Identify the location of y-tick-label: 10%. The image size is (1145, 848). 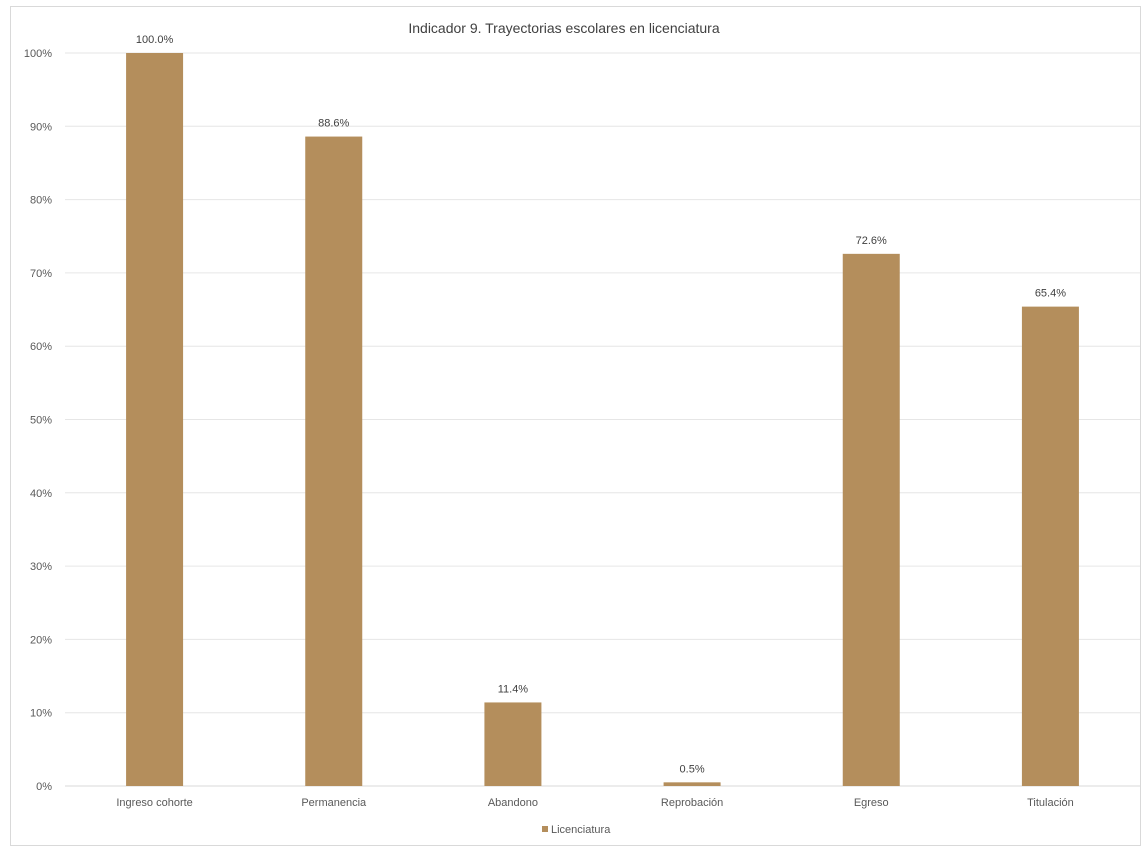
(41, 714).